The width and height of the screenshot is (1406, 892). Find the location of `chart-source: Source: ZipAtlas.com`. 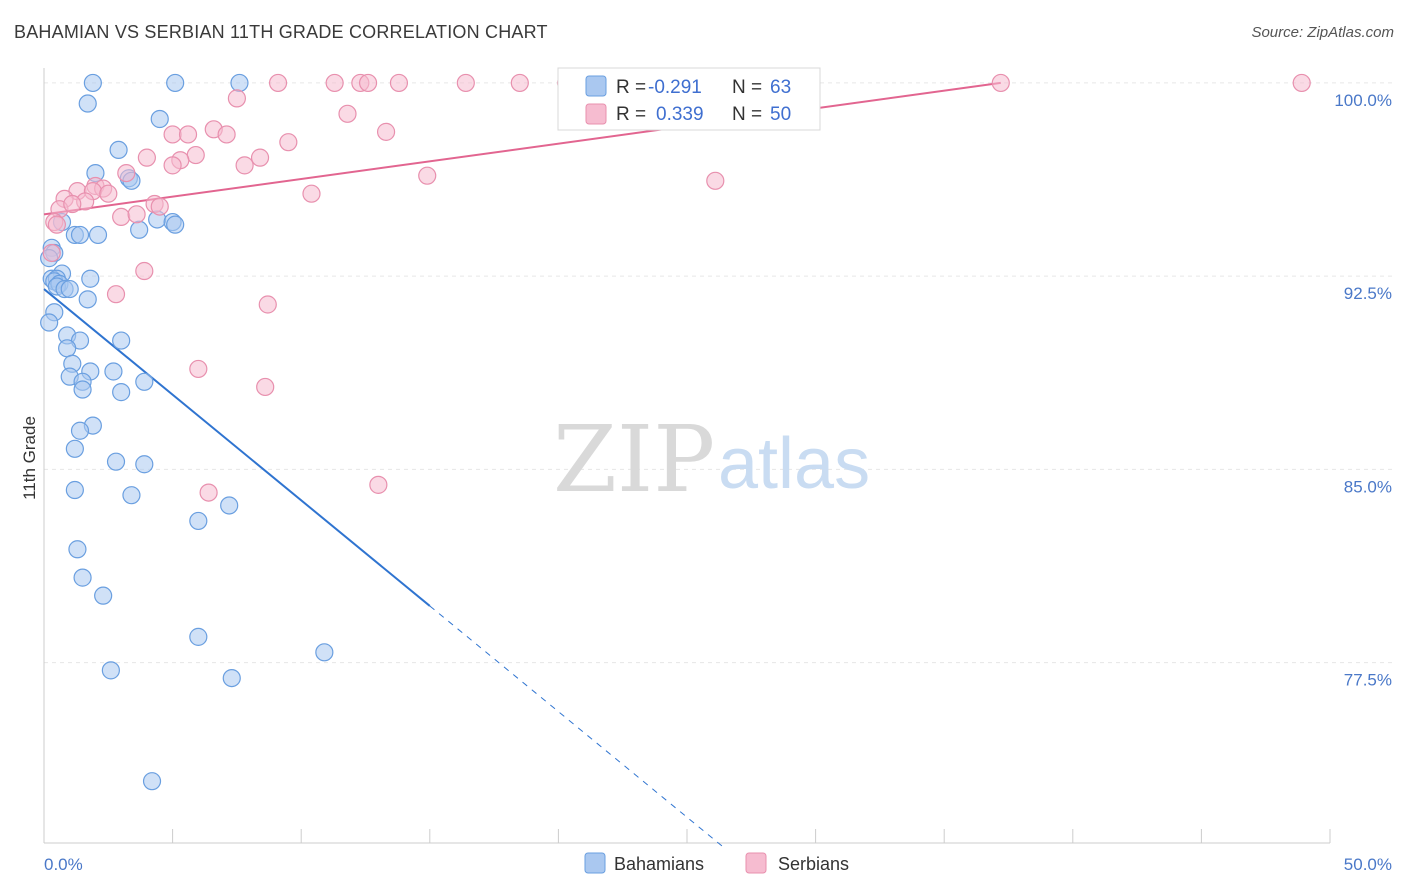

chart-source: Source: ZipAtlas.com is located at coordinates (1322, 32).